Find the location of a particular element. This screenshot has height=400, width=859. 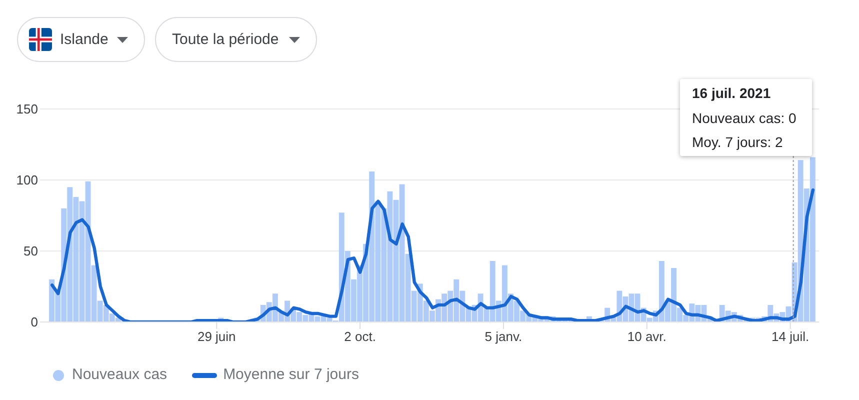

dropdown: Toute la période is located at coordinates (236, 39).